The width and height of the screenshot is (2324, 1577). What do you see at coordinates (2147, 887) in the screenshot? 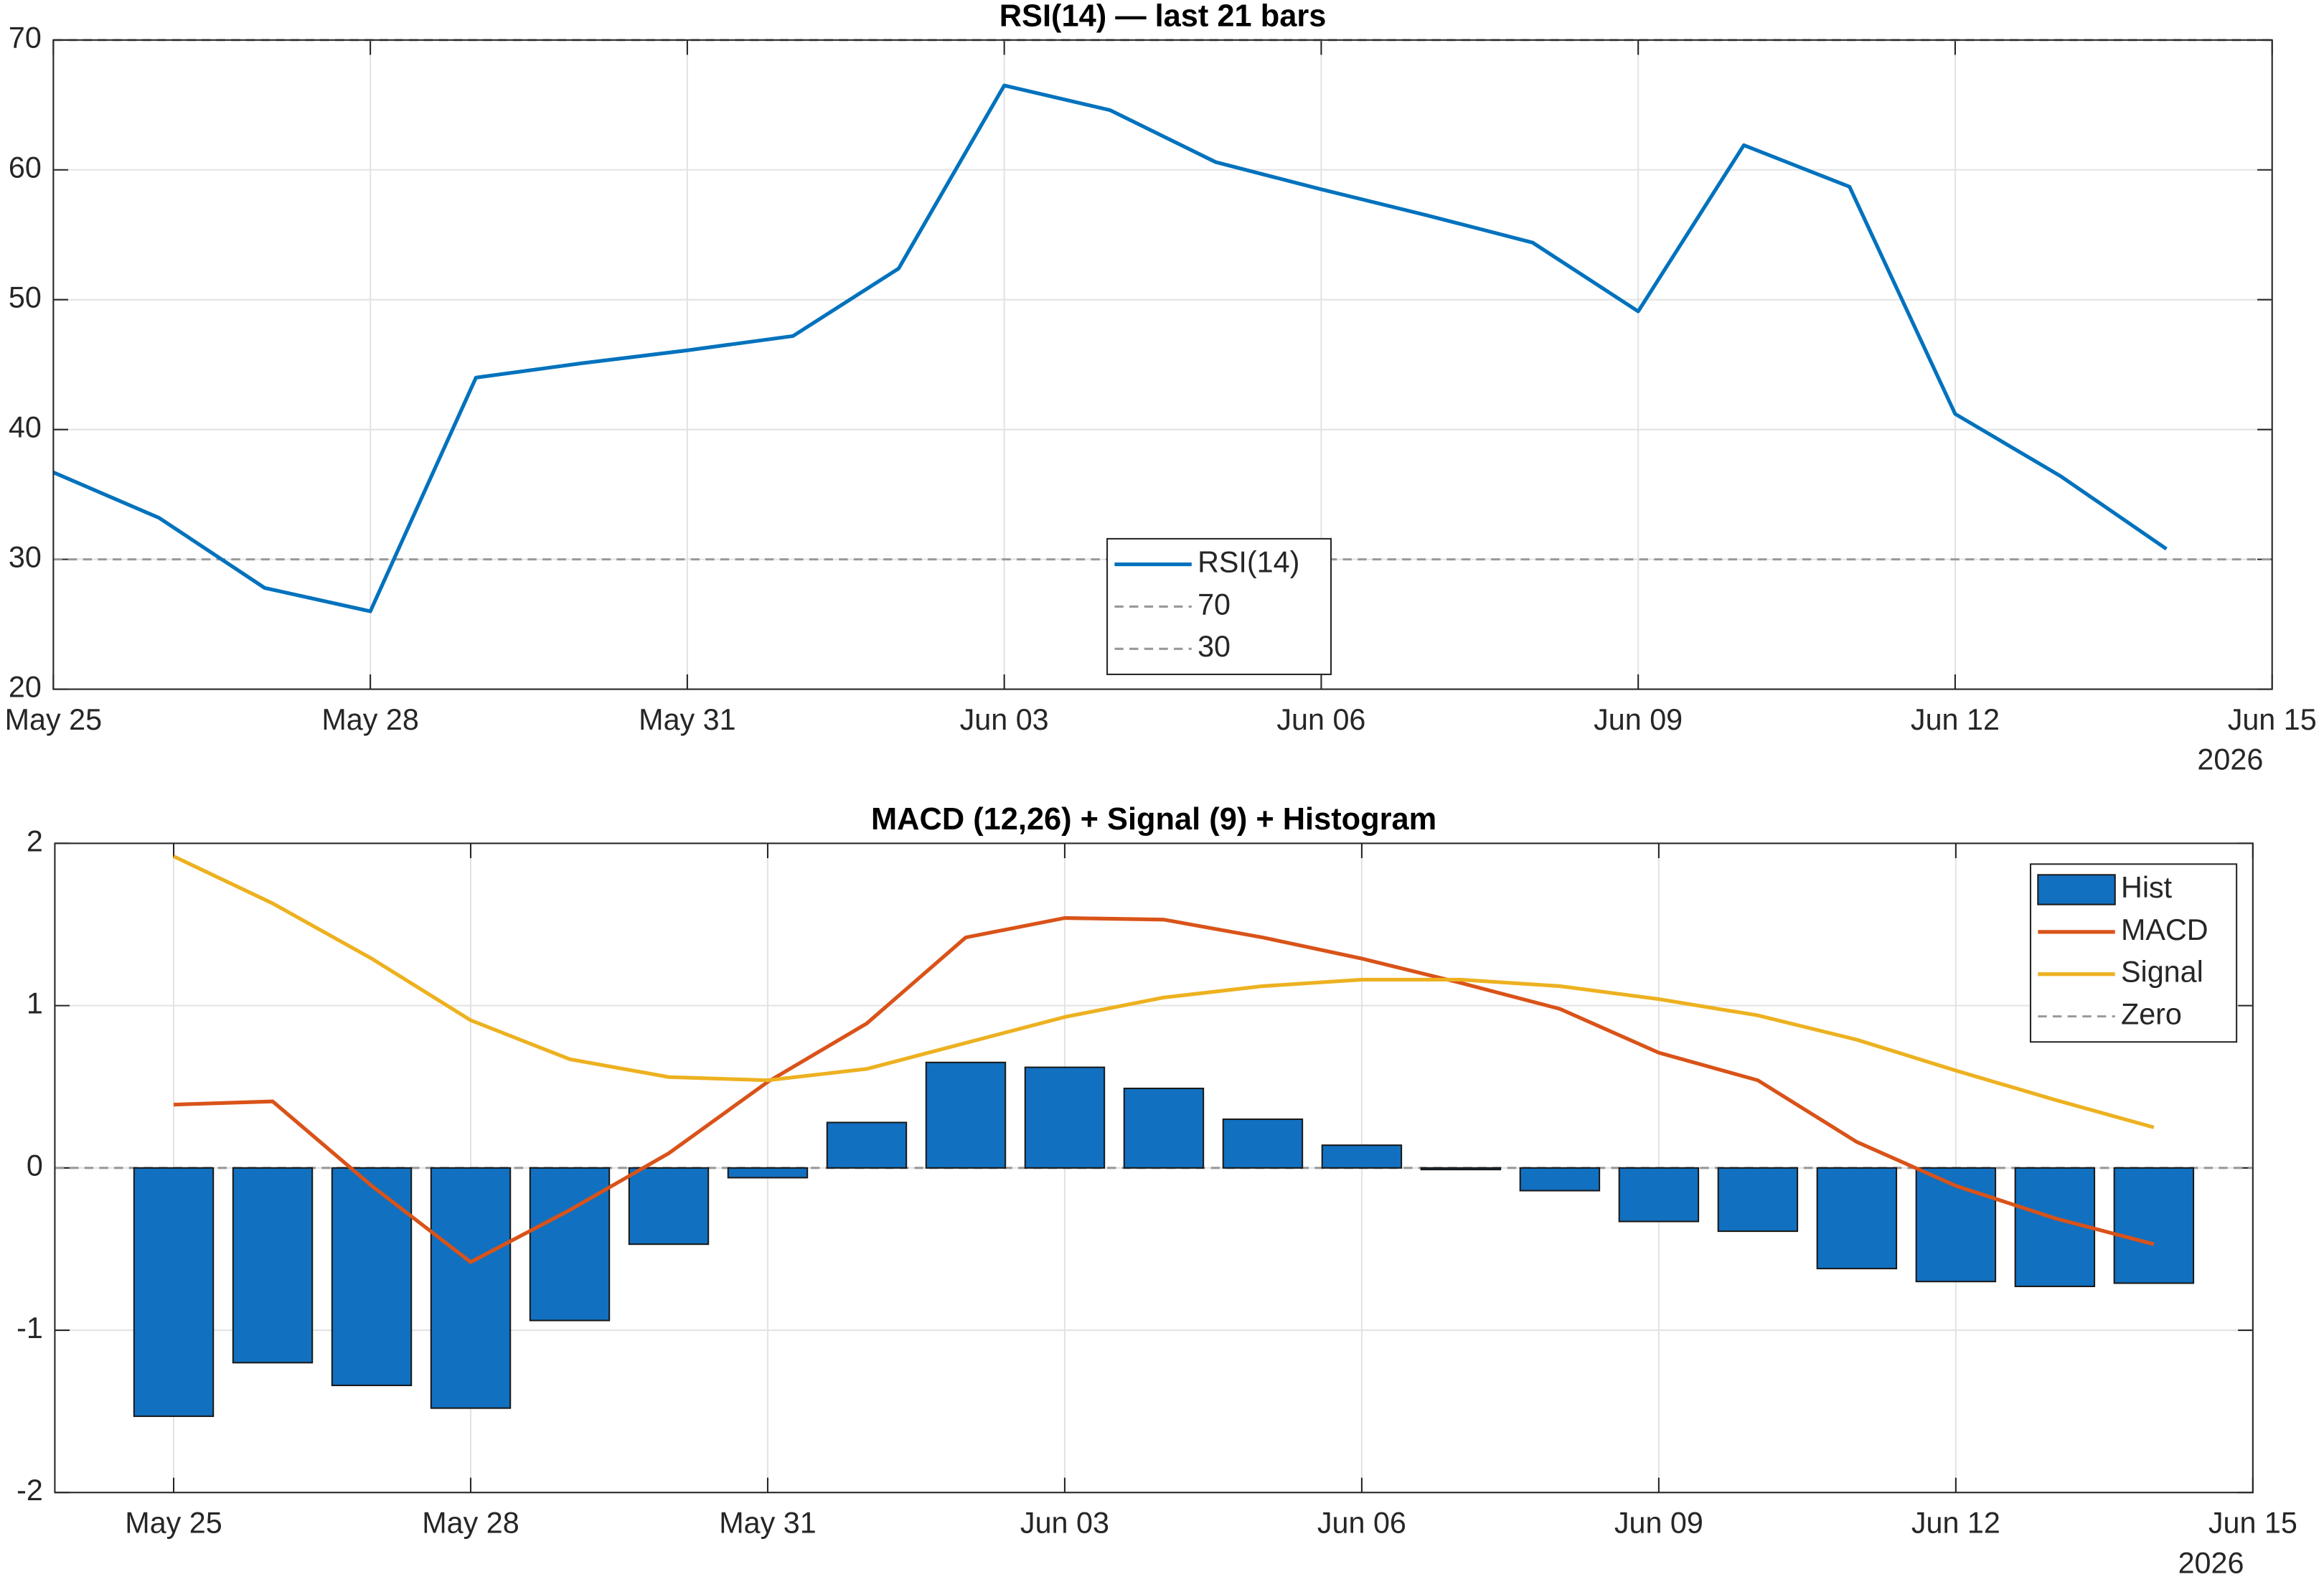
I see `legend-label: Hist` at bounding box center [2147, 887].